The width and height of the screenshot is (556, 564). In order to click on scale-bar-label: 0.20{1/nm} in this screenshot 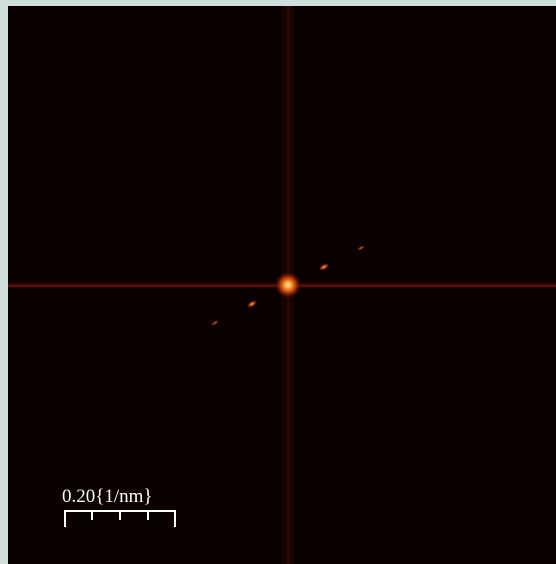, I will do `click(107, 496)`.